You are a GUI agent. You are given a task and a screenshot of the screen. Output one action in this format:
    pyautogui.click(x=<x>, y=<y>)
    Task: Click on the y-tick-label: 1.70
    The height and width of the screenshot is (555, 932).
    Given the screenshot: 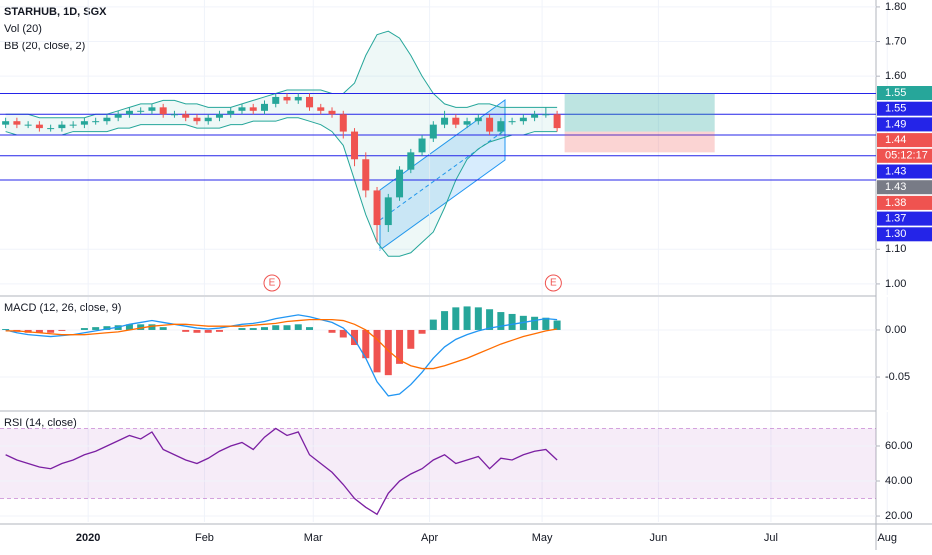 What is the action you would take?
    pyautogui.click(x=895, y=41)
    